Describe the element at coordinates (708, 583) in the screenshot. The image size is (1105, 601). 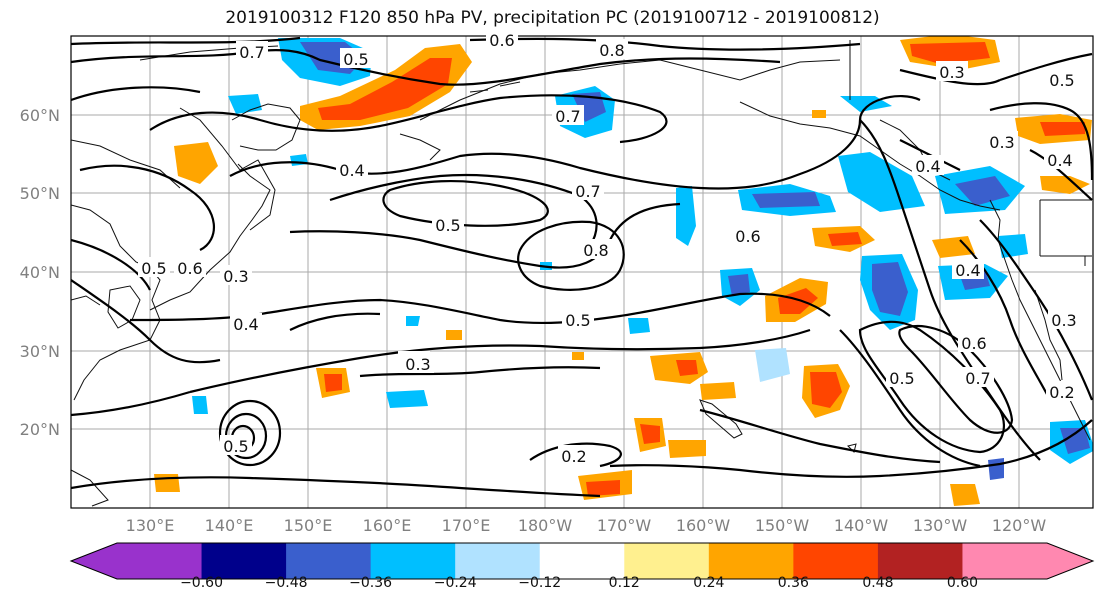
I see `colorbar-tick-label: 0.24` at that location.